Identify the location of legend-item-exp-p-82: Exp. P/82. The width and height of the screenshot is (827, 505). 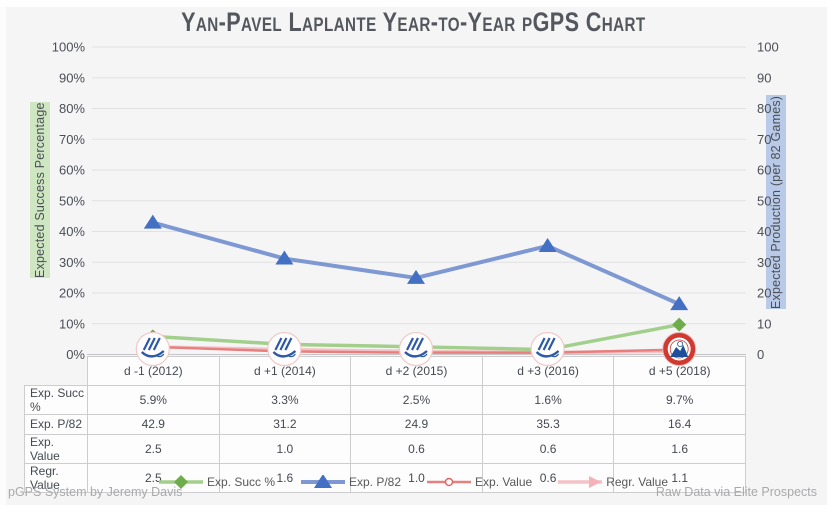
(351, 482).